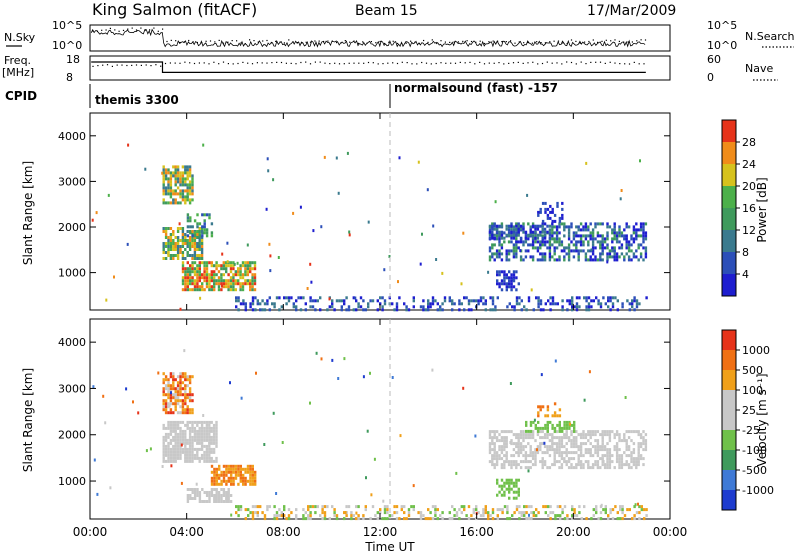 Image resolution: width=800 pixels, height=558 pixels. What do you see at coordinates (754, 470) in the screenshot?
I see `velocity-cbar-tick-label: -500` at bounding box center [754, 470].